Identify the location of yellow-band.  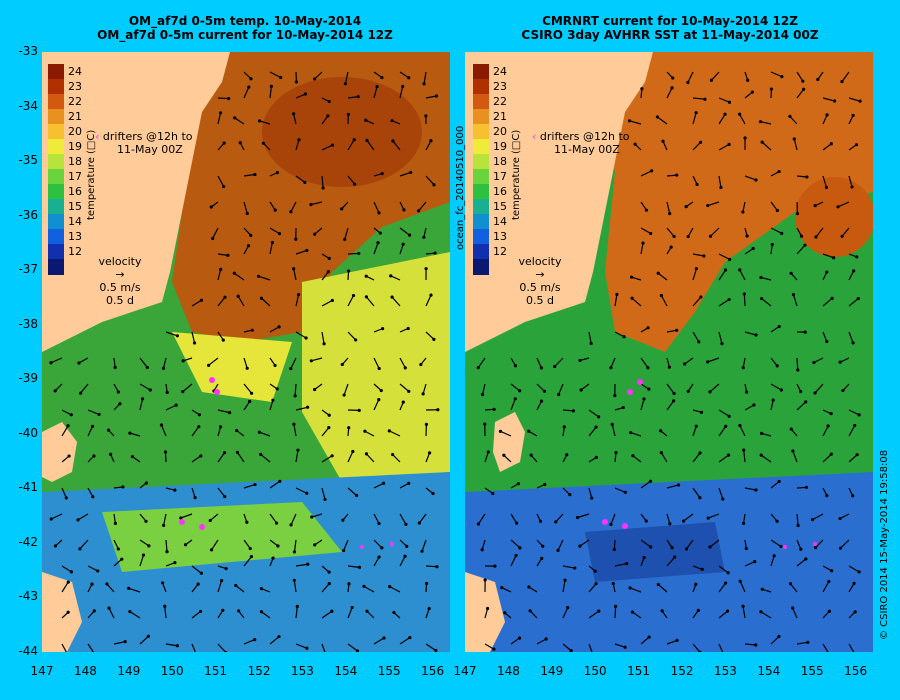
(232, 367).